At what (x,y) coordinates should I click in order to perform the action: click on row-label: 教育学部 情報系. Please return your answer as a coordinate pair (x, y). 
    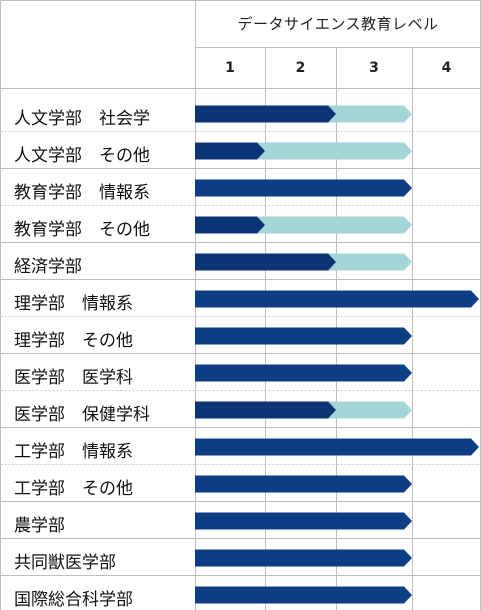
    Looking at the image, I should click on (82, 193).